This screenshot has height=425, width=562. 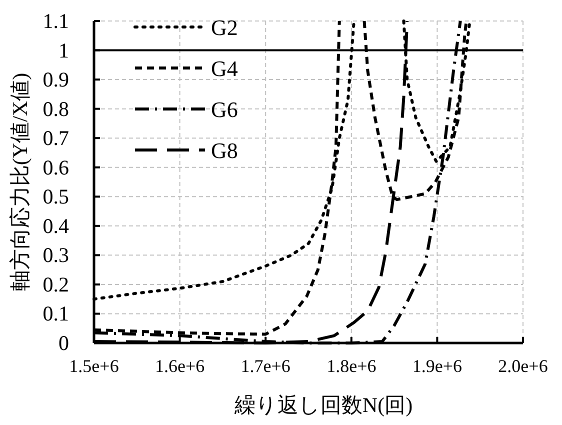 What do you see at coordinates (55, 314) in the screenshot?
I see `y-tick-label: 0.1` at bounding box center [55, 314].